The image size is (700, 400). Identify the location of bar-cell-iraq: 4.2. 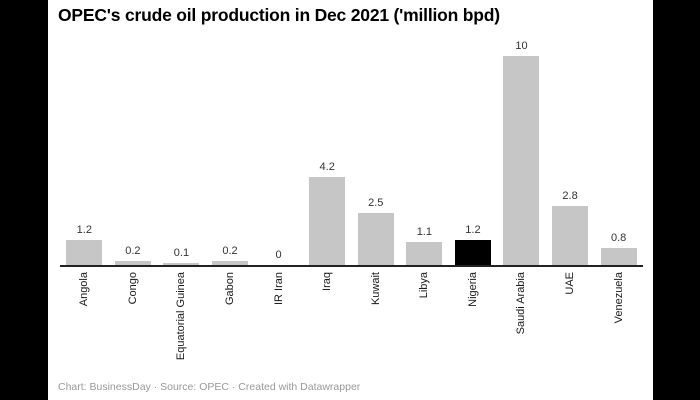
(327, 150).